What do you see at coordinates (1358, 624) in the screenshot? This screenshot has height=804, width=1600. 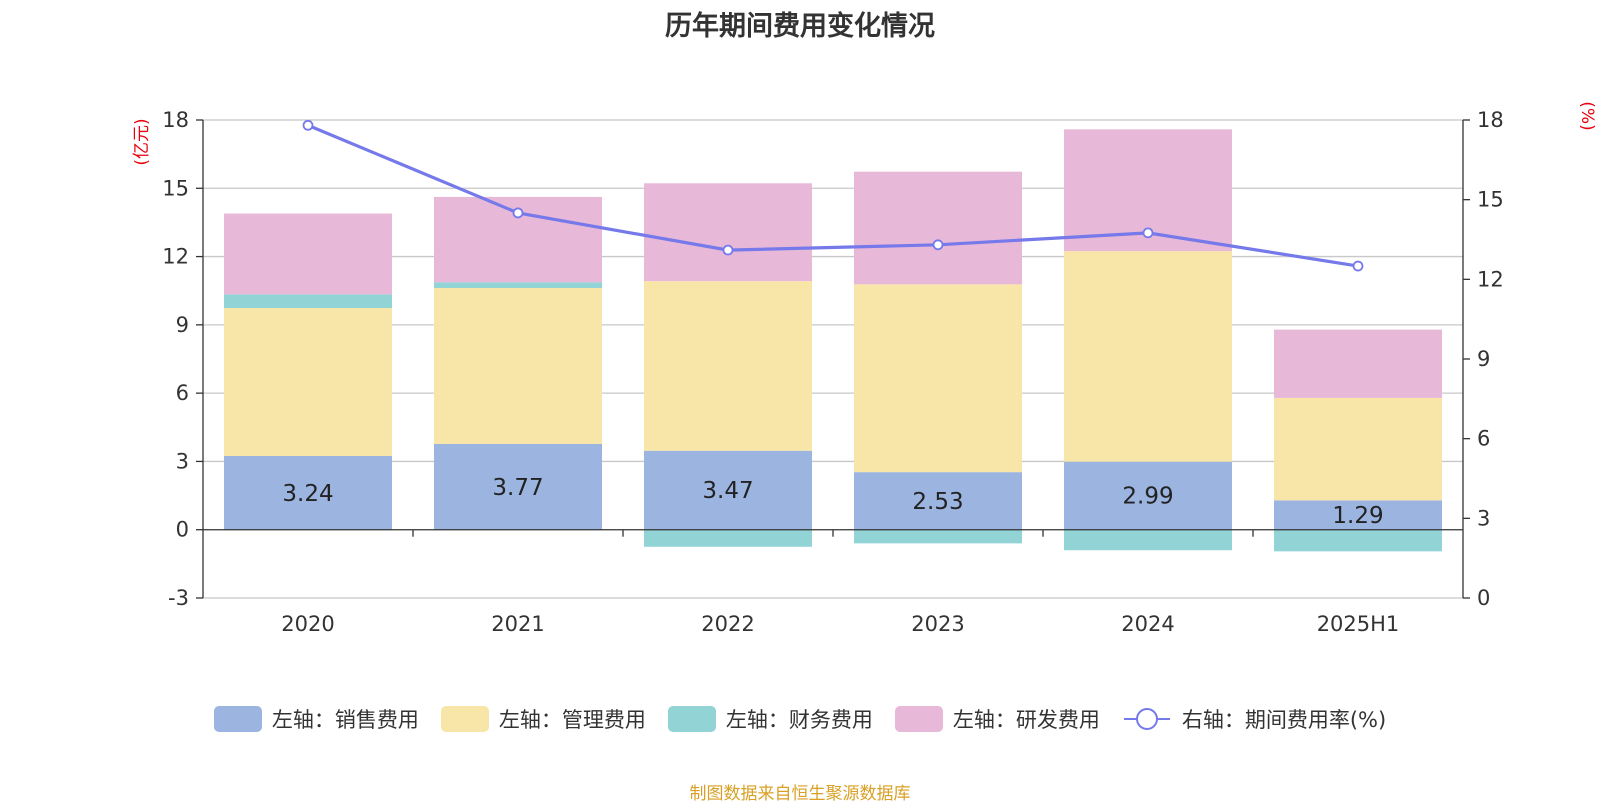 I see `x-axis-tick-label: 2025H1` at bounding box center [1358, 624].